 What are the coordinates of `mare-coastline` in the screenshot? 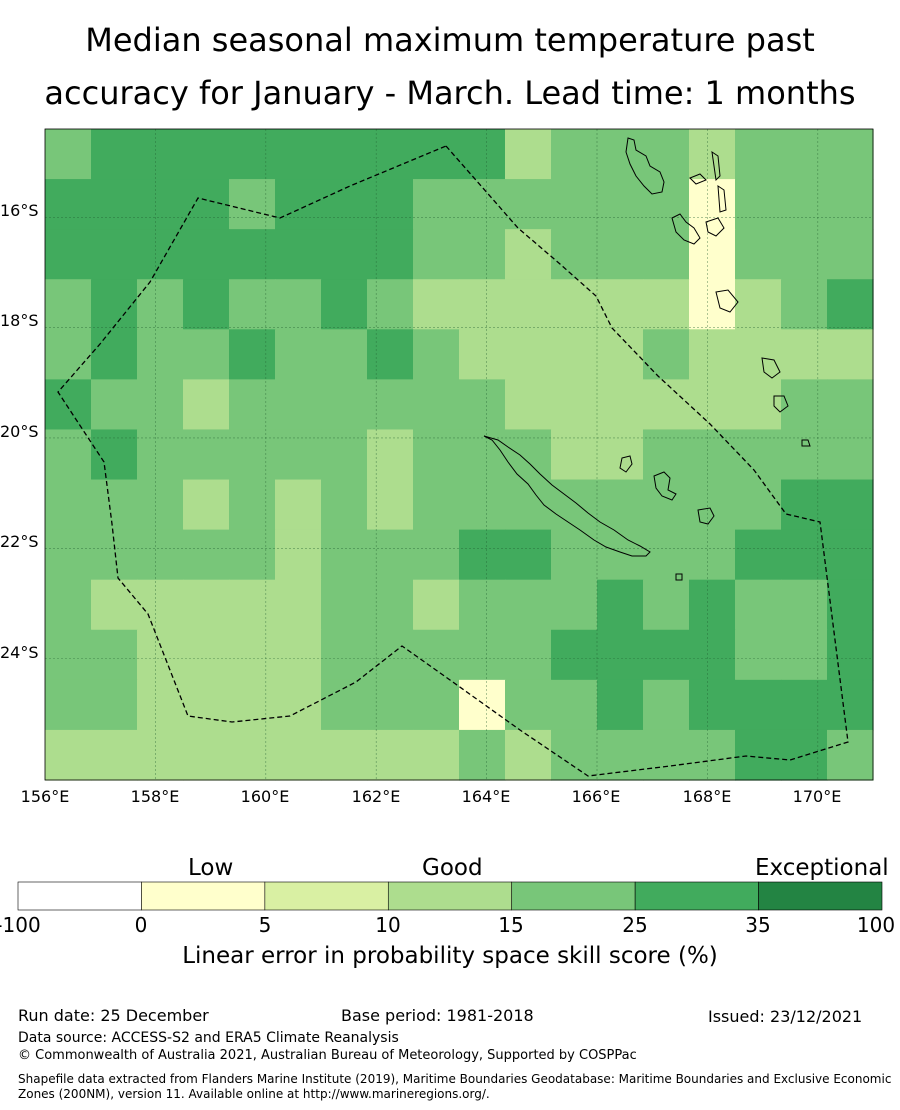 It's located at (706, 516).